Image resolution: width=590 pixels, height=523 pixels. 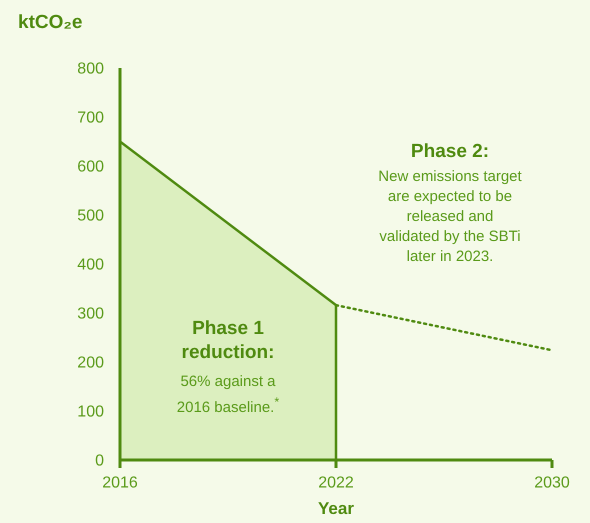 What do you see at coordinates (90, 265) in the screenshot?
I see `y-tick-label: 400` at bounding box center [90, 265].